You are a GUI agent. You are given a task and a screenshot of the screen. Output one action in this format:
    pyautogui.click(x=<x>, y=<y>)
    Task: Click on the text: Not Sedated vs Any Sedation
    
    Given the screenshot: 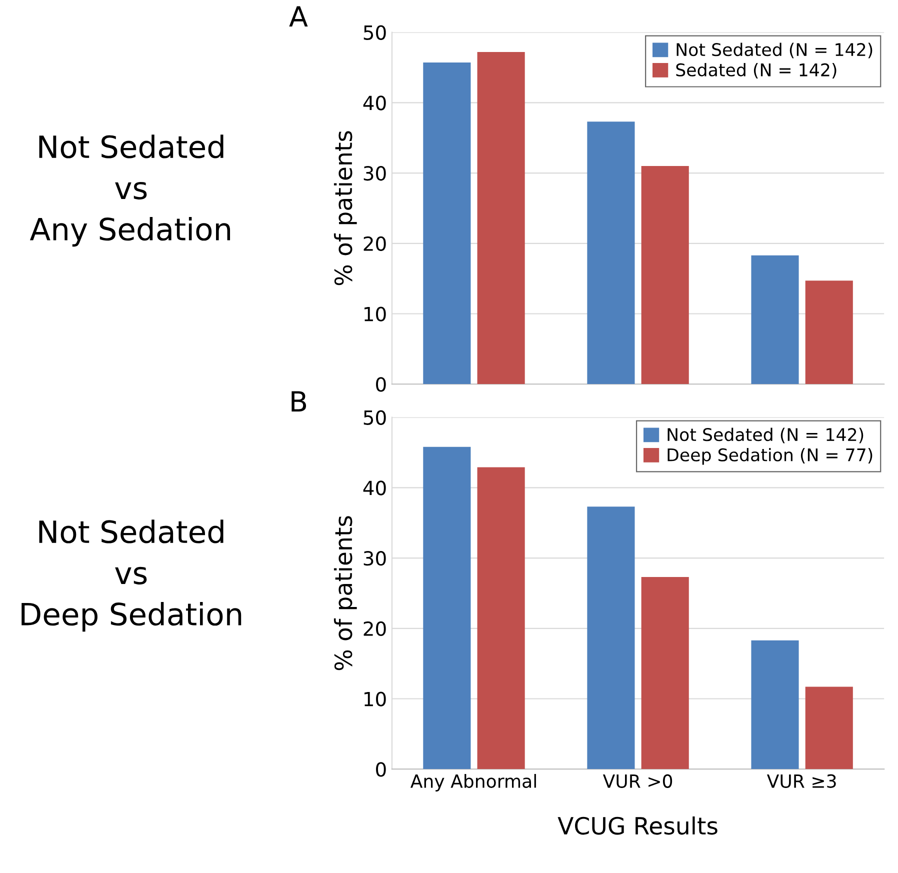 What is the action you would take?
    pyautogui.click(x=130, y=190)
    